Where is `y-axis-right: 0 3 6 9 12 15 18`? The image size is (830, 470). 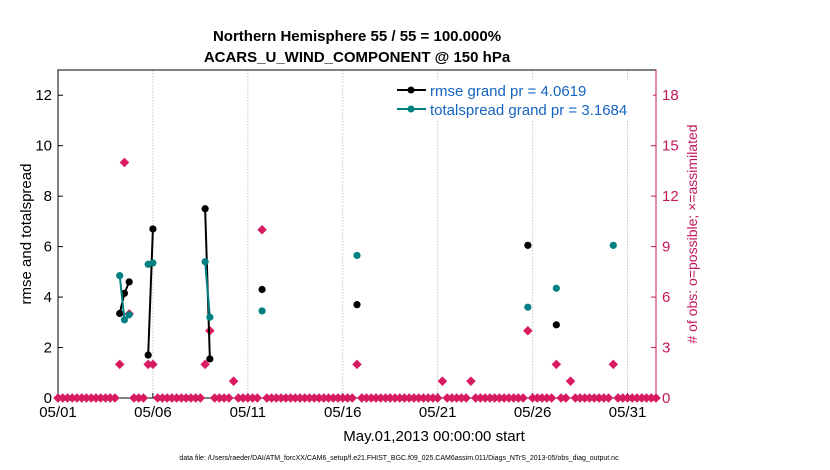 y-axis-right: 0 3 6 9 12 15 18 is located at coordinates (665, 238).